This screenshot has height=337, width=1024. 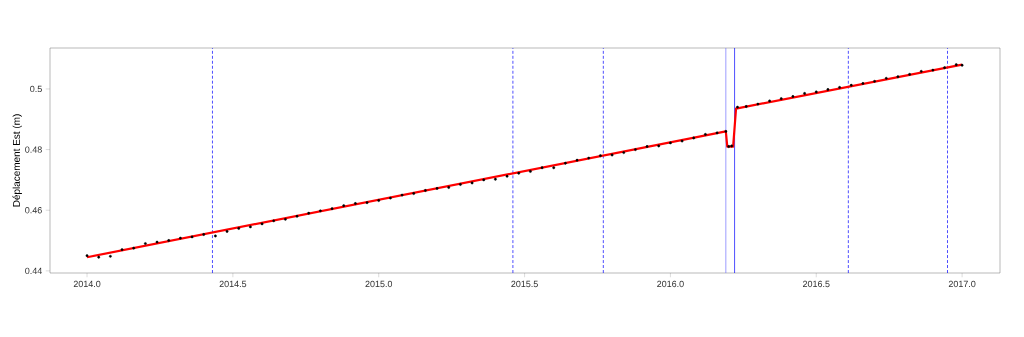 I want to click on y-tick-label: 0.46, so click(x=33, y=210).